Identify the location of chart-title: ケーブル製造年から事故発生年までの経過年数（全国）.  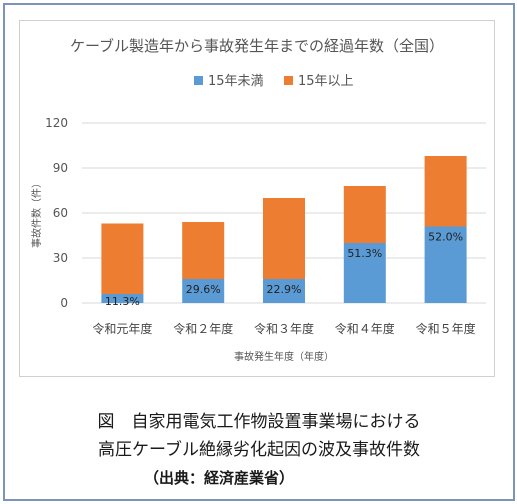
(257, 46).